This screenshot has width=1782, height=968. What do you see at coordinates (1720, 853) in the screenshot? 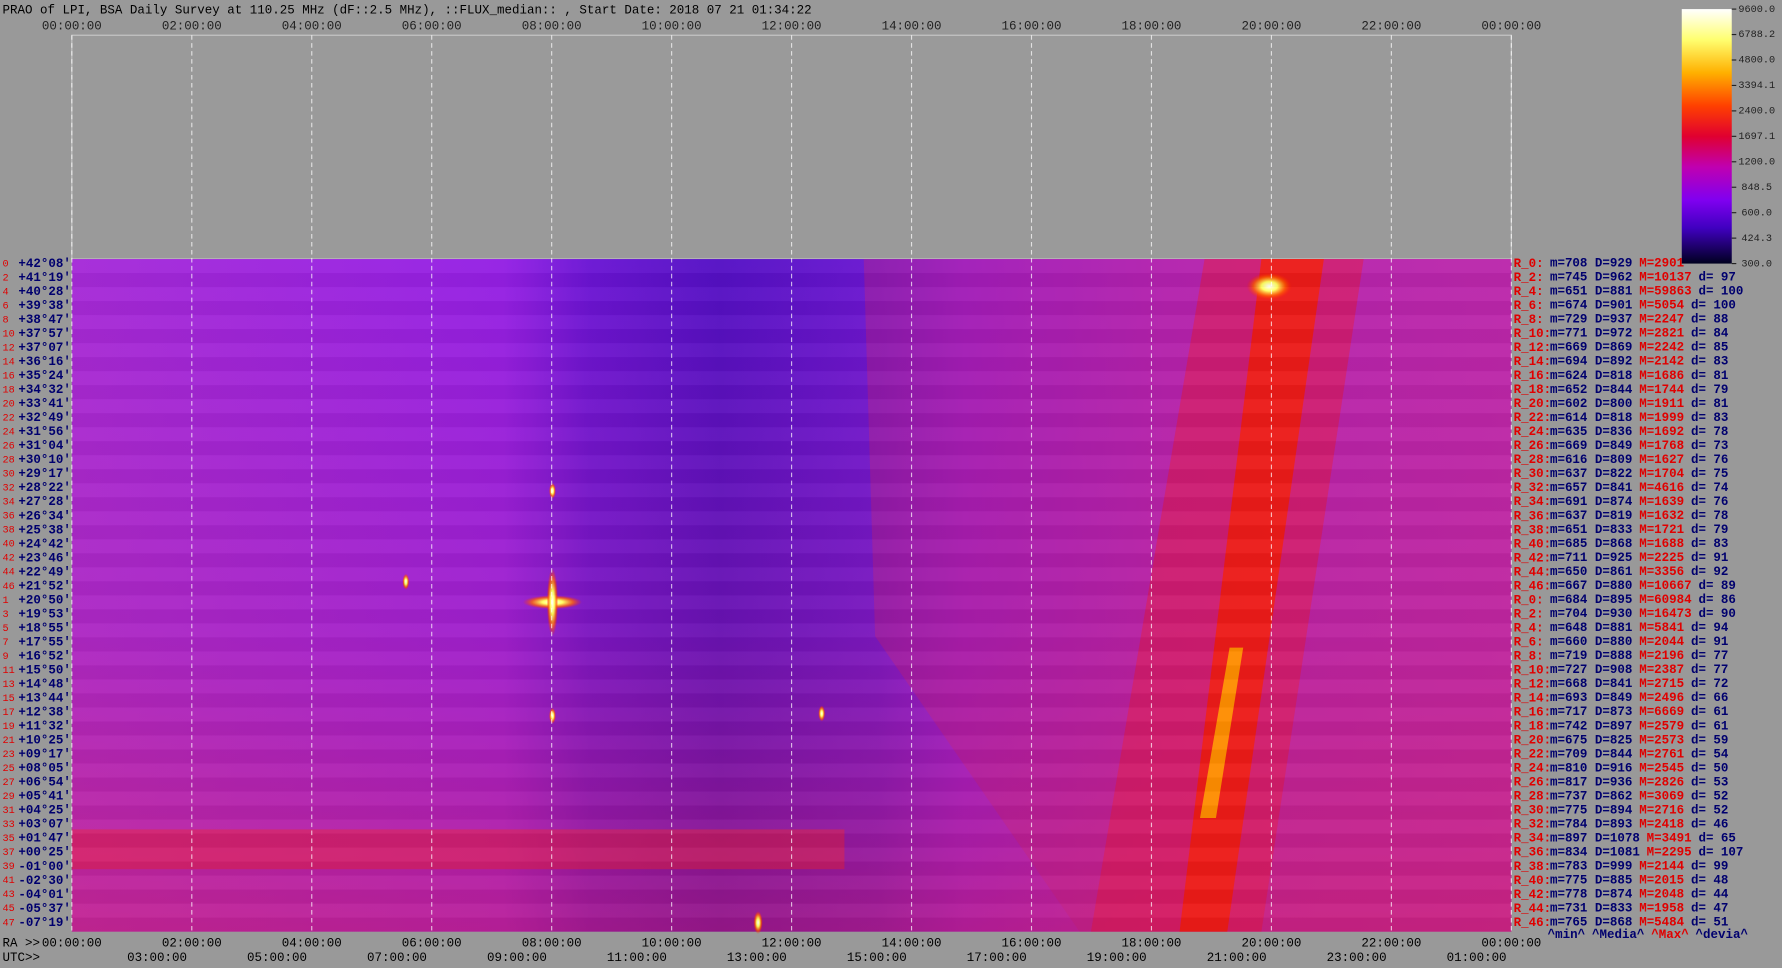
I see `stat-dev: d= 107` at bounding box center [1720, 853].